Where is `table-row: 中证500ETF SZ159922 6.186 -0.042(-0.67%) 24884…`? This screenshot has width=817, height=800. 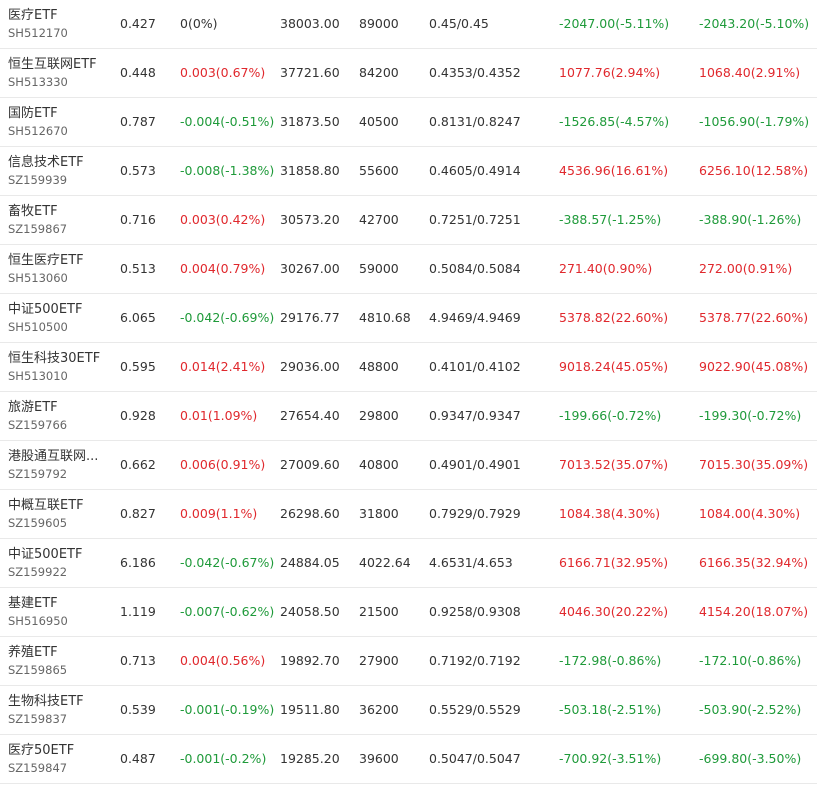 table-row: 中证500ETF SZ159922 6.186 -0.042(-0.67%) 24884… is located at coordinates (408, 563).